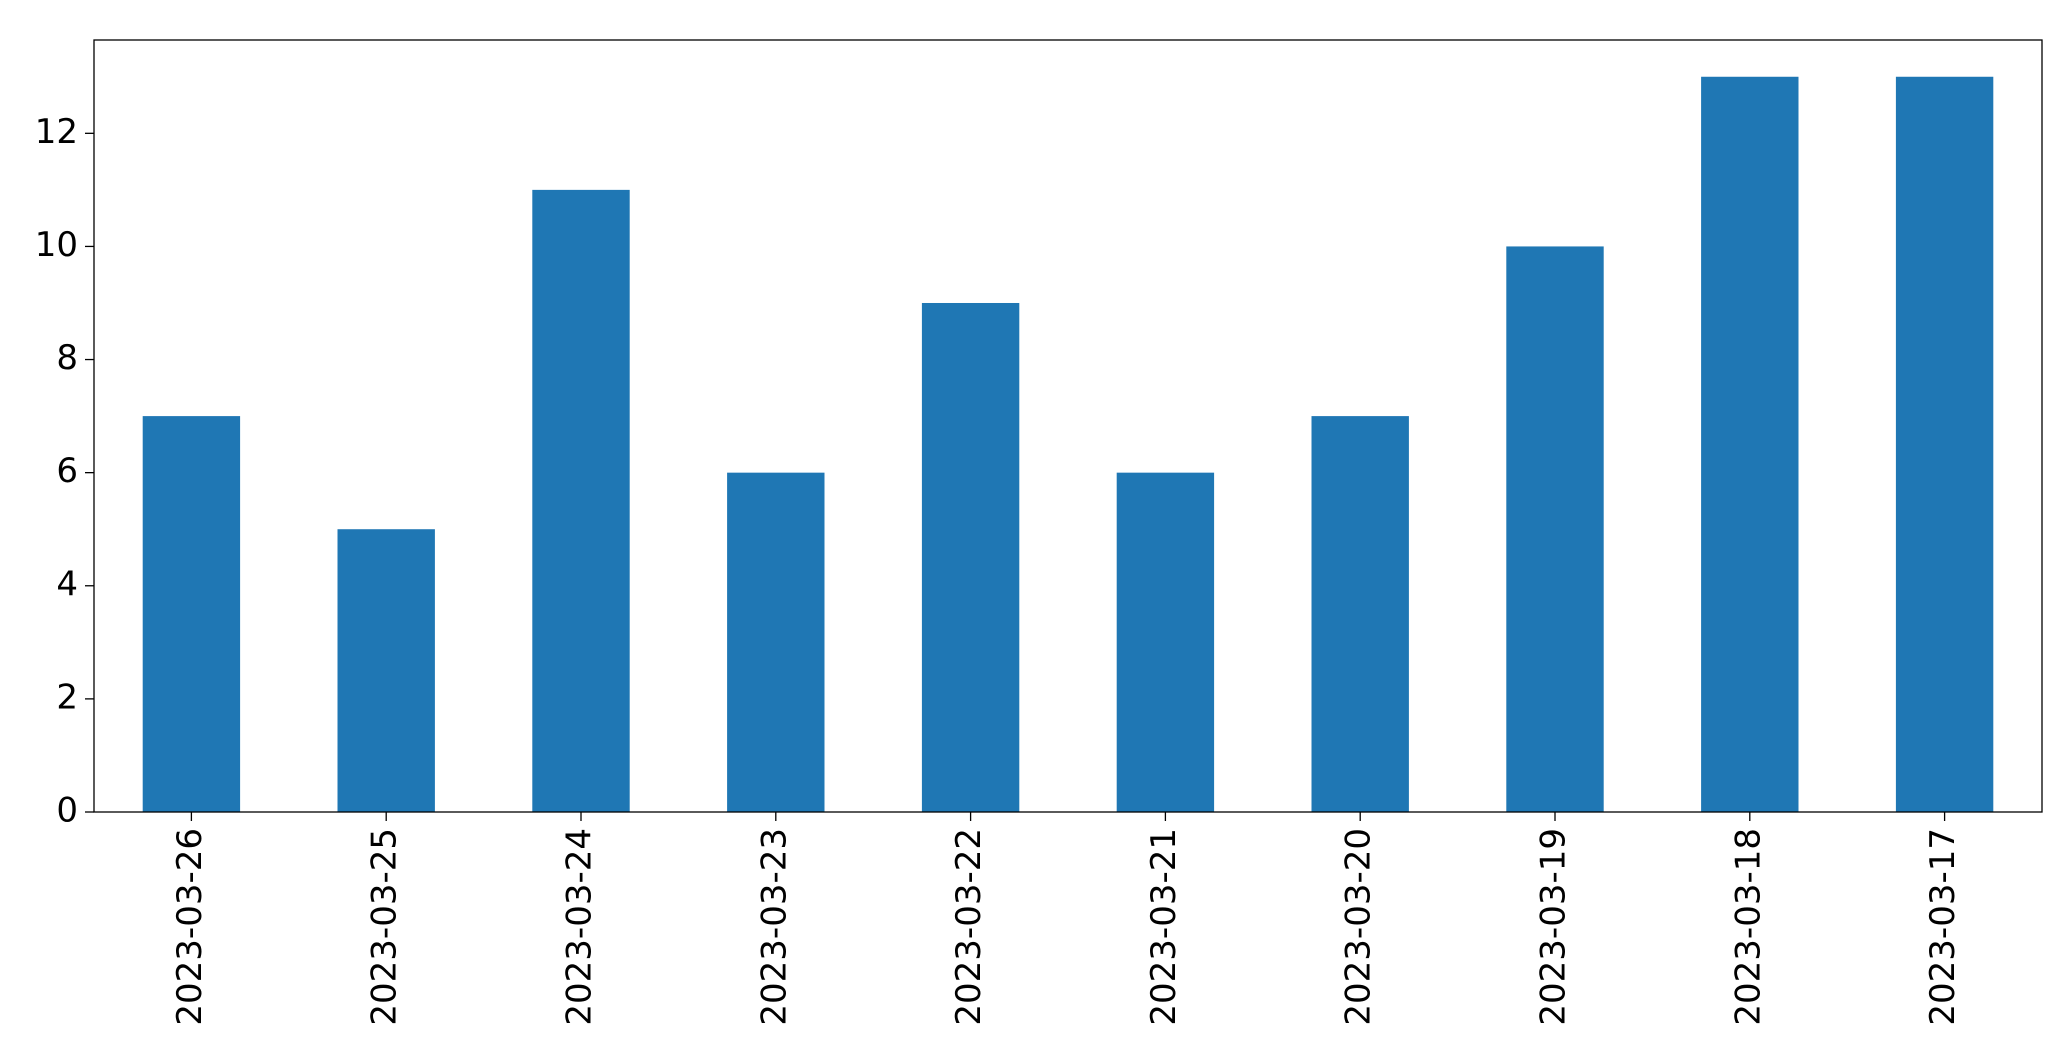 Image resolution: width=2071 pixels, height=1061 pixels. I want to click on y-tick-label: 4, so click(67, 584).